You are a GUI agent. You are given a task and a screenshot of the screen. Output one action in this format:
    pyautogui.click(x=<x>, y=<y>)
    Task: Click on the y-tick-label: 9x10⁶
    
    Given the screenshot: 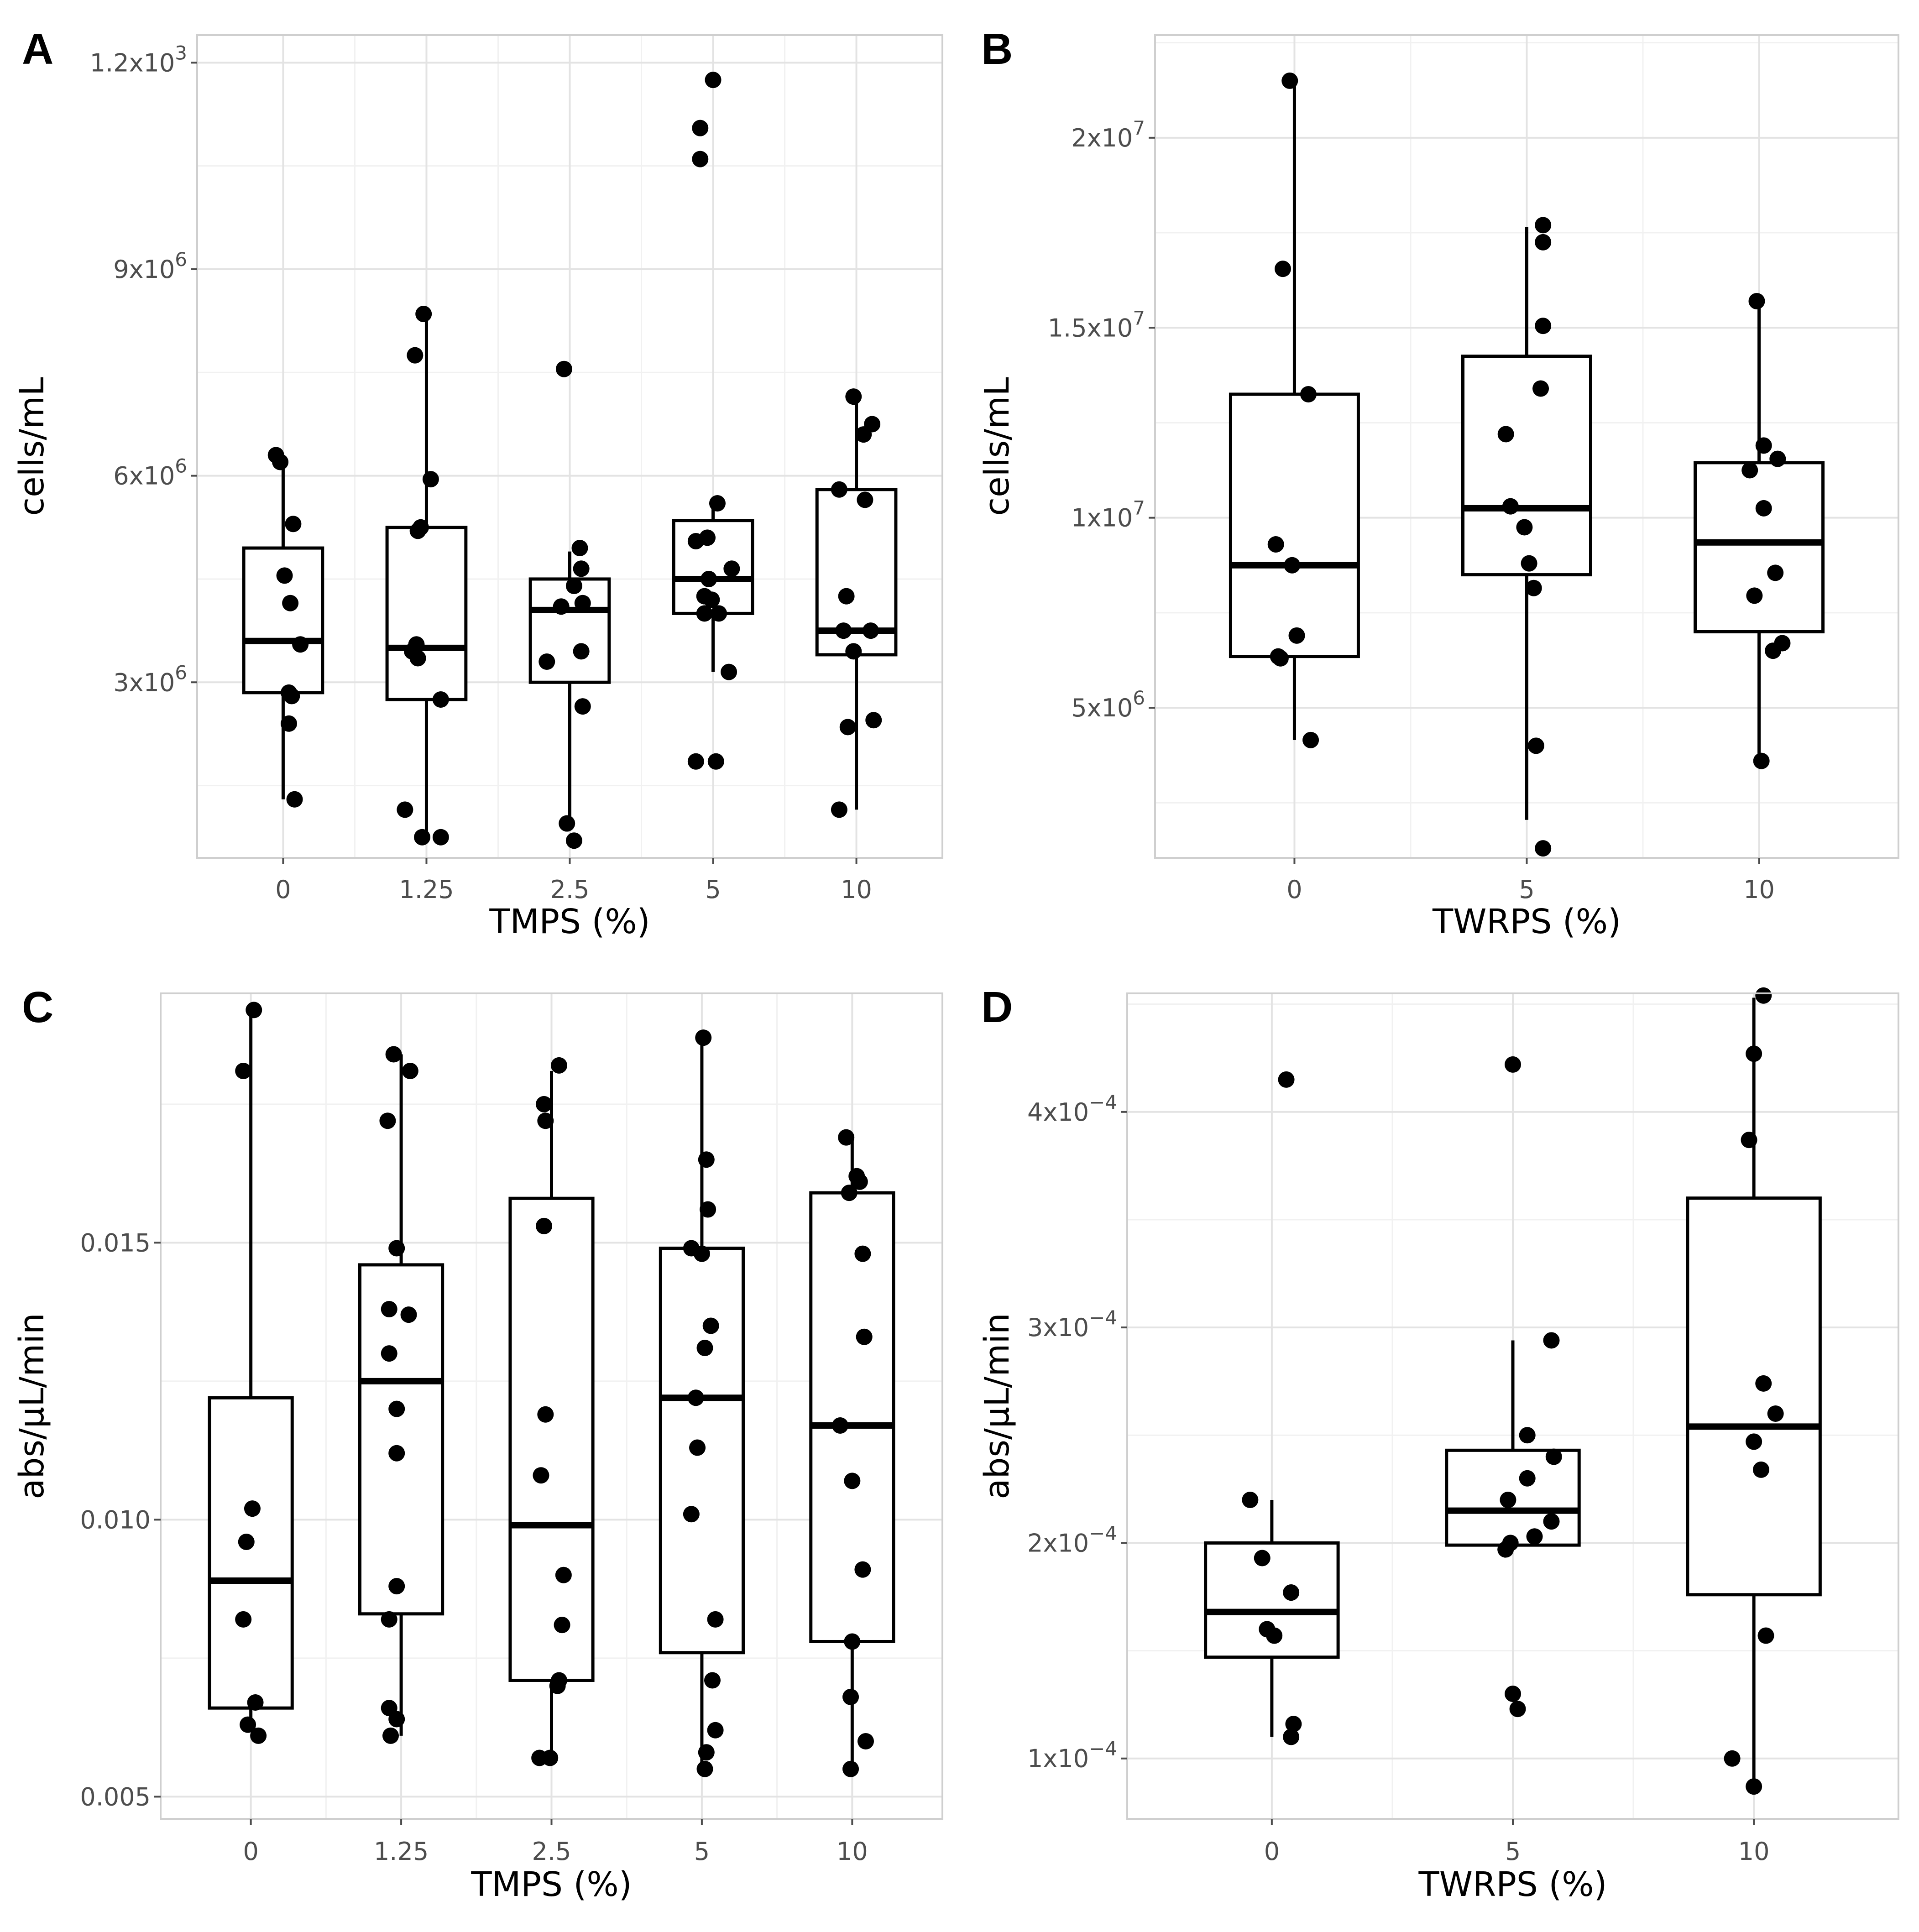 What is the action you would take?
    pyautogui.click(x=150, y=266)
    